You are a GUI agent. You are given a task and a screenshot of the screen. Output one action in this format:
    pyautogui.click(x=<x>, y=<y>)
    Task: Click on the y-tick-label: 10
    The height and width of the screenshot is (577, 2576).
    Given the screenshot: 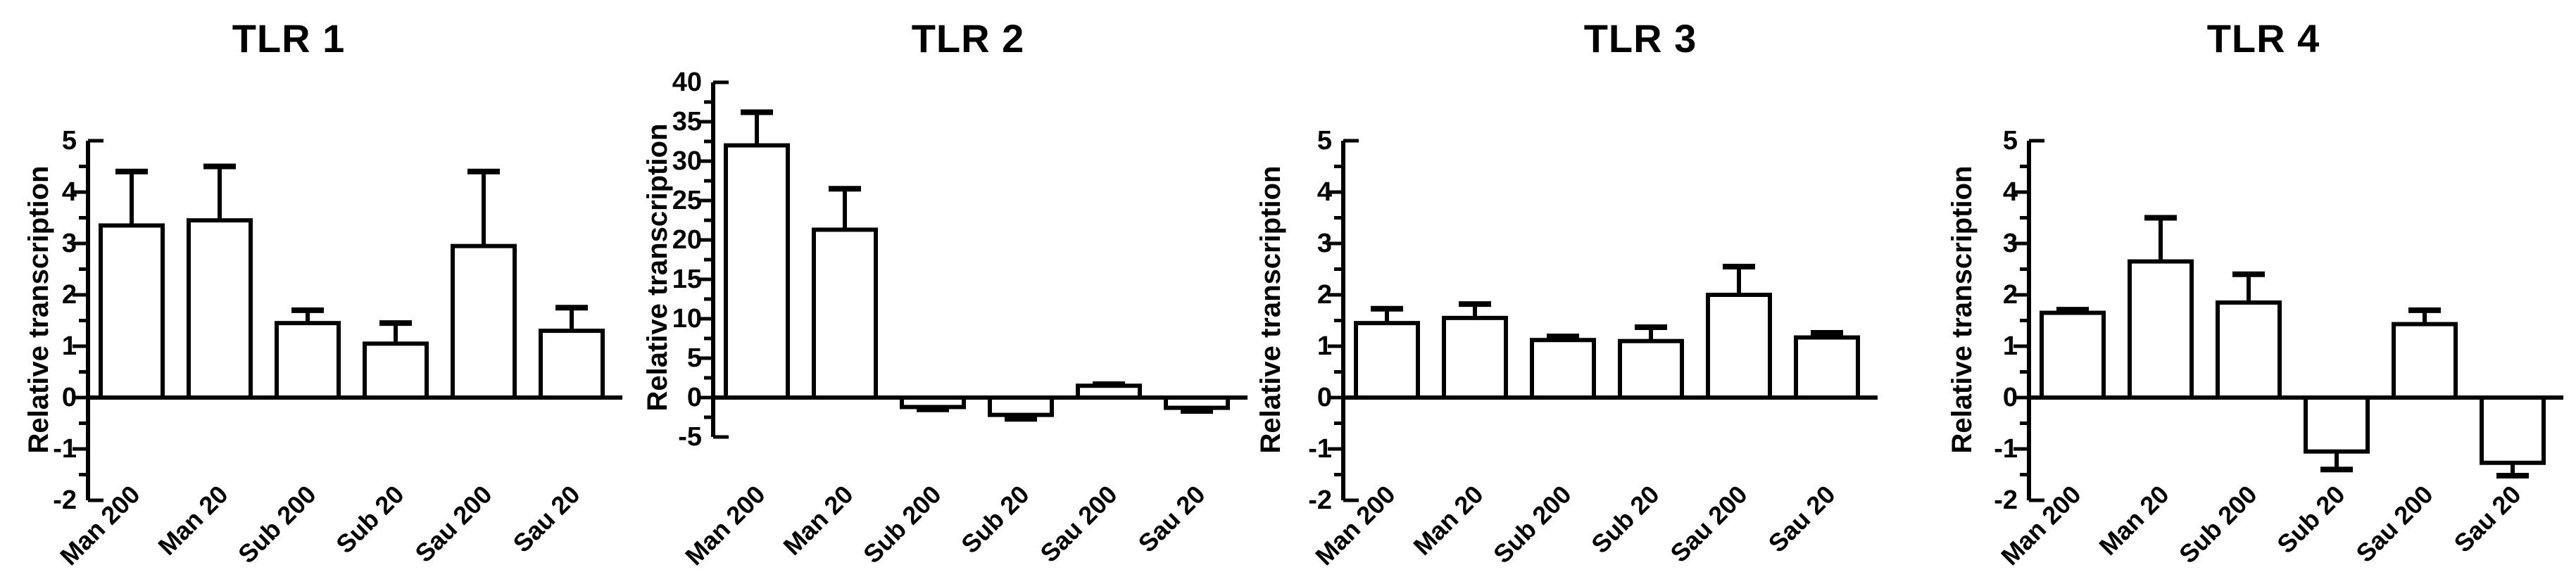 What is the action you would take?
    pyautogui.click(x=687, y=319)
    